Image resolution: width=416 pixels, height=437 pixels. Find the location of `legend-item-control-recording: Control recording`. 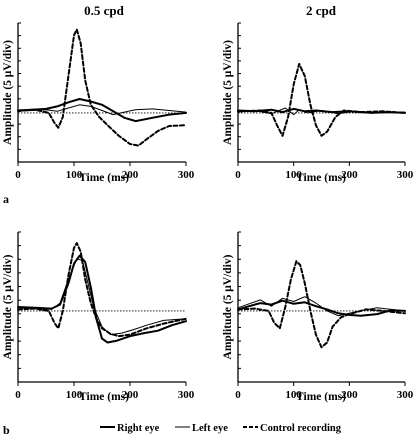

legend-item-control-recording: Control recording is located at coordinates (292, 428).